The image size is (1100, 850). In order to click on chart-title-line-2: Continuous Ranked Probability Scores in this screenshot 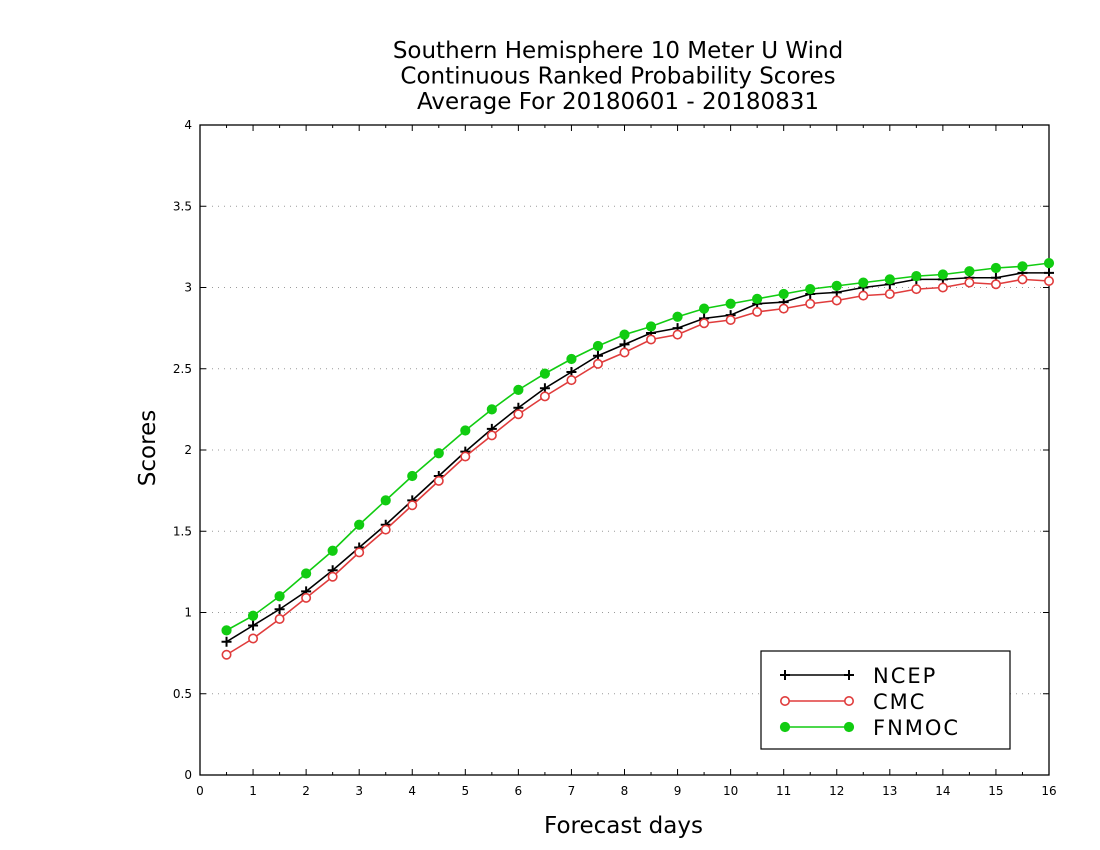, I will do `click(617, 77)`.